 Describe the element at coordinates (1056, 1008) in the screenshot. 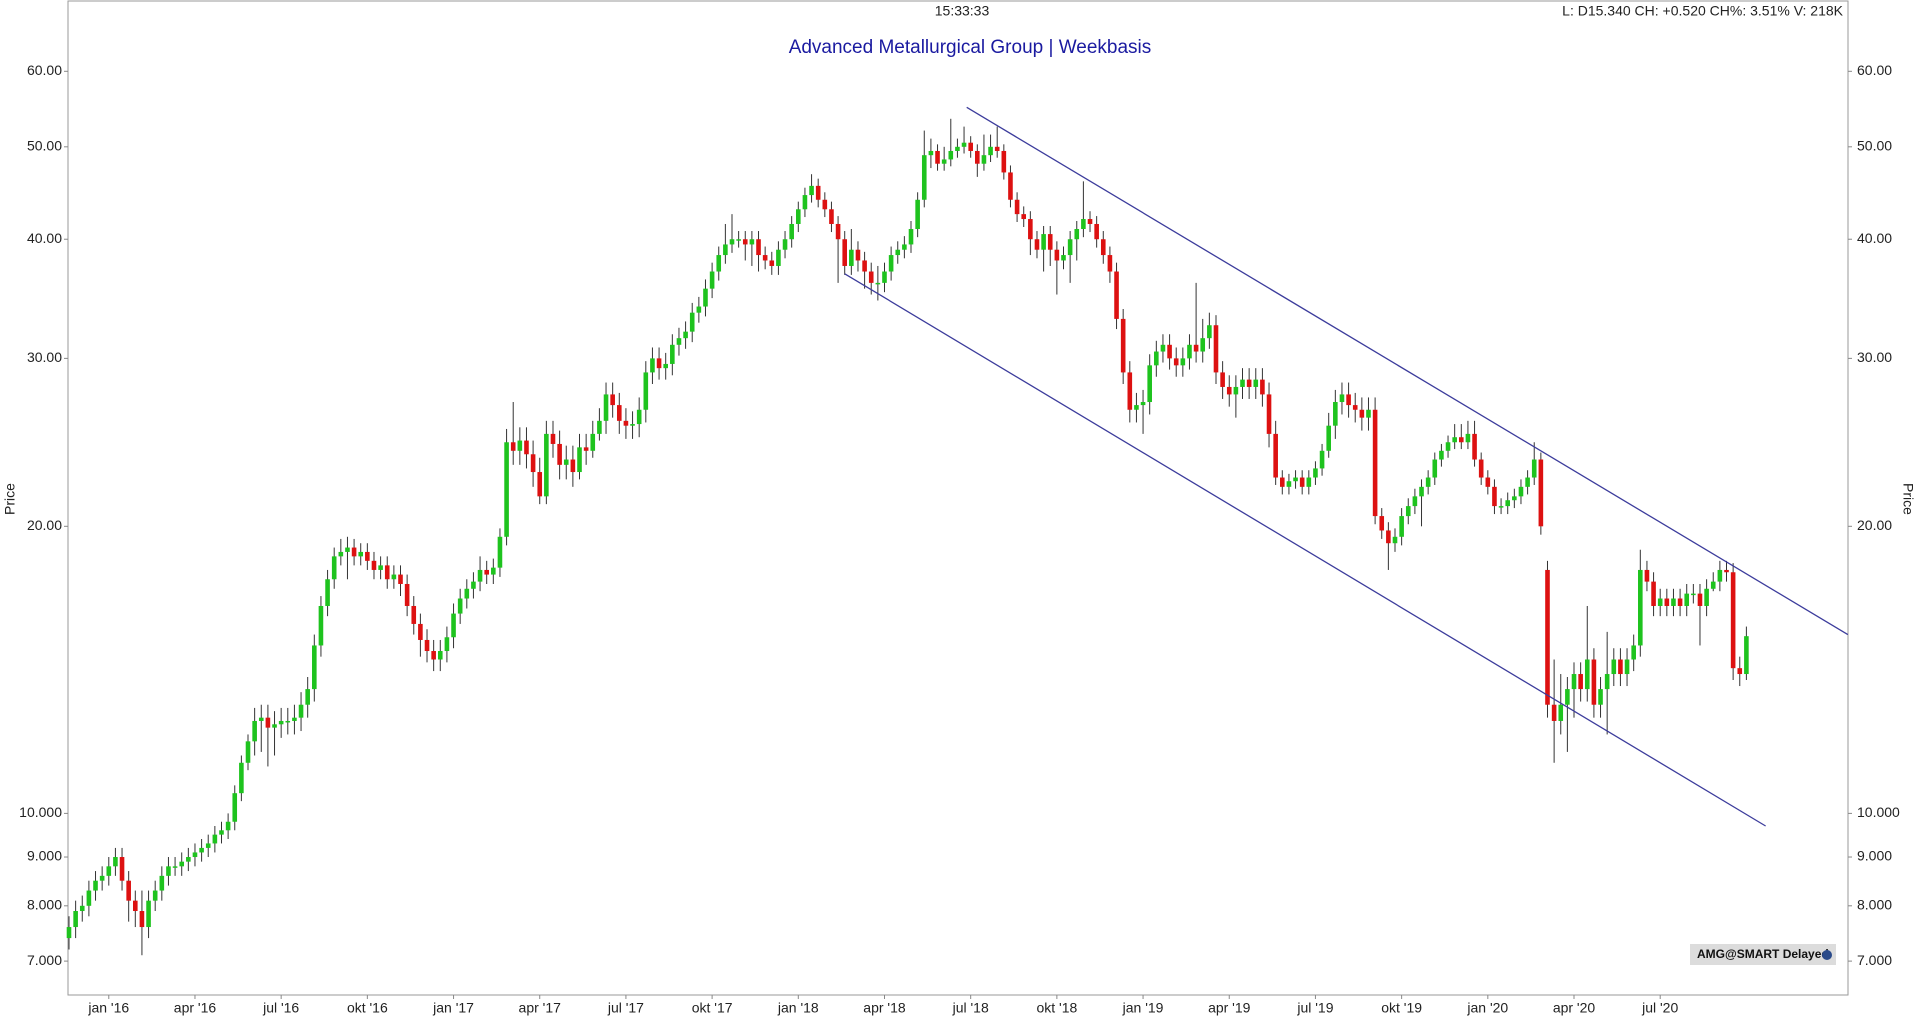

I see `x-tick-label: okt '18` at that location.